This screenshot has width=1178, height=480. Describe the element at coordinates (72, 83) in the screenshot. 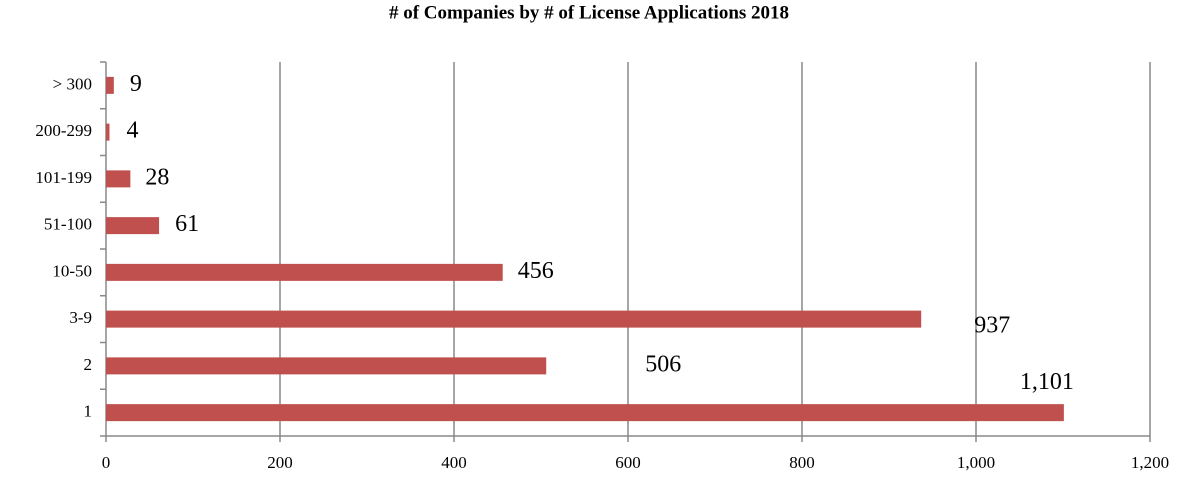

I see `y-tick-label: > 300` at that location.